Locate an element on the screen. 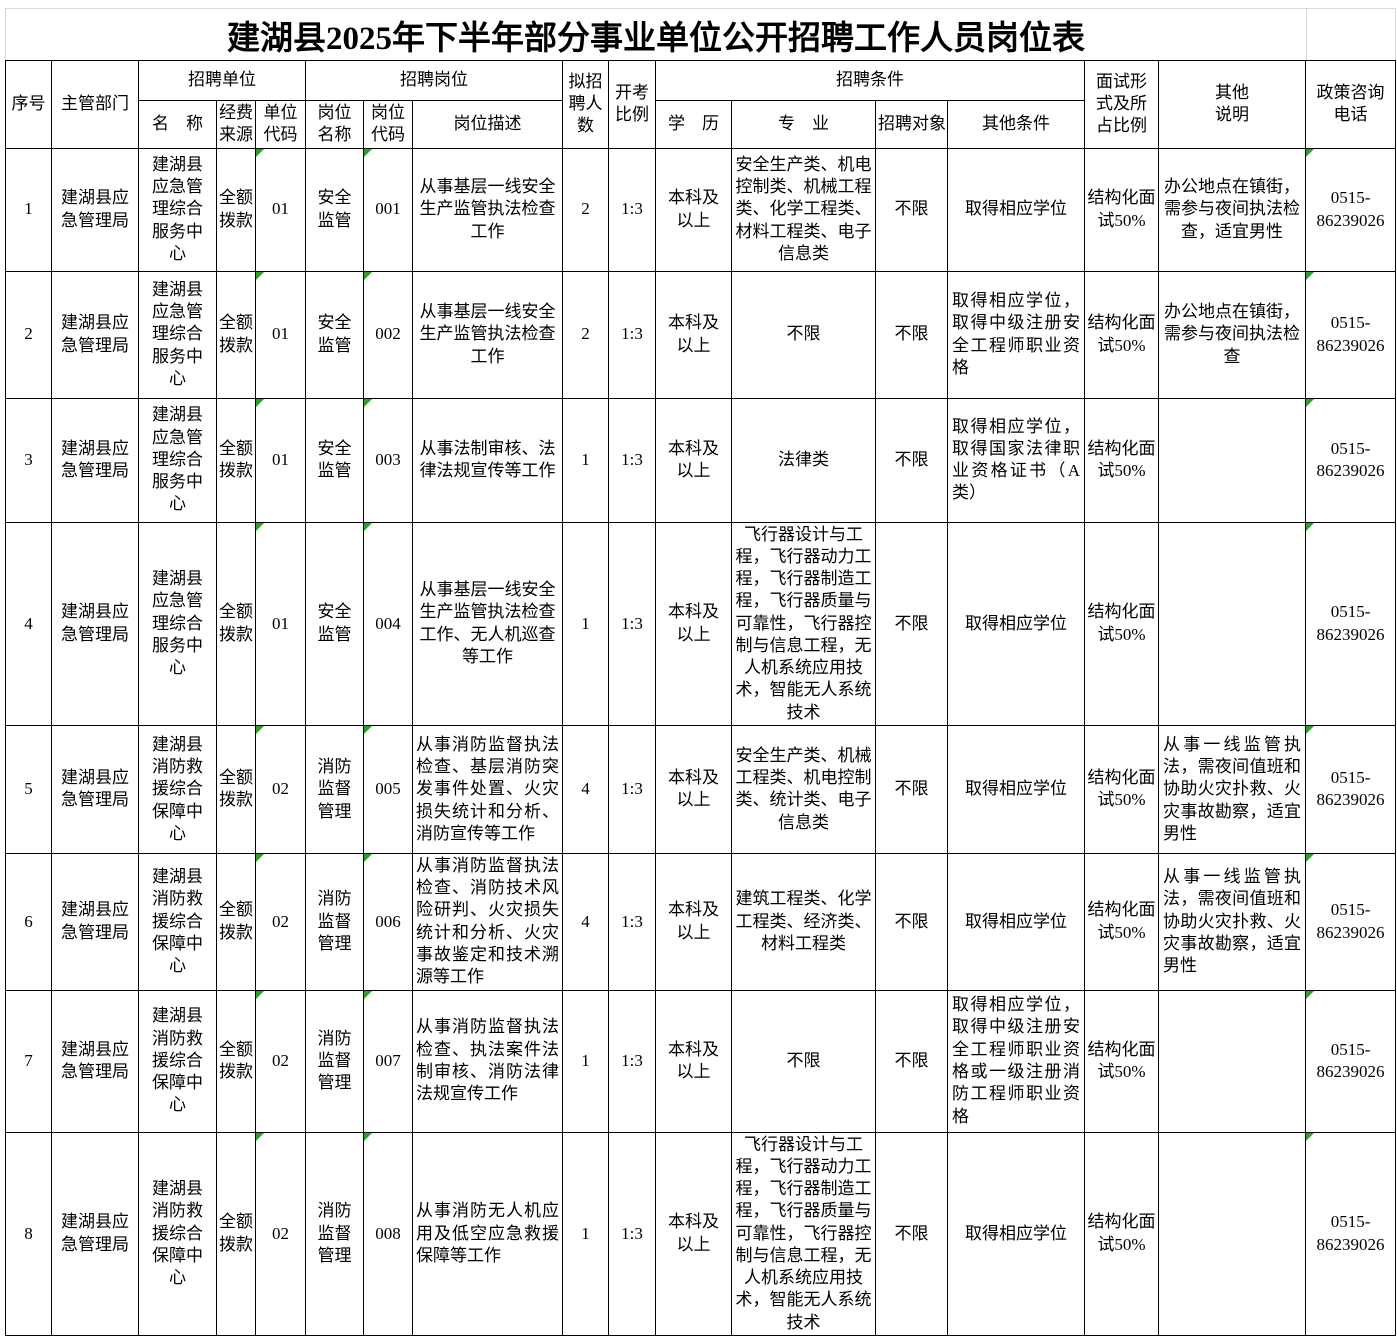 The width and height of the screenshot is (1397, 1336). col-header-interview-format: 面试形 式及所 占比例 is located at coordinates (1122, 104).